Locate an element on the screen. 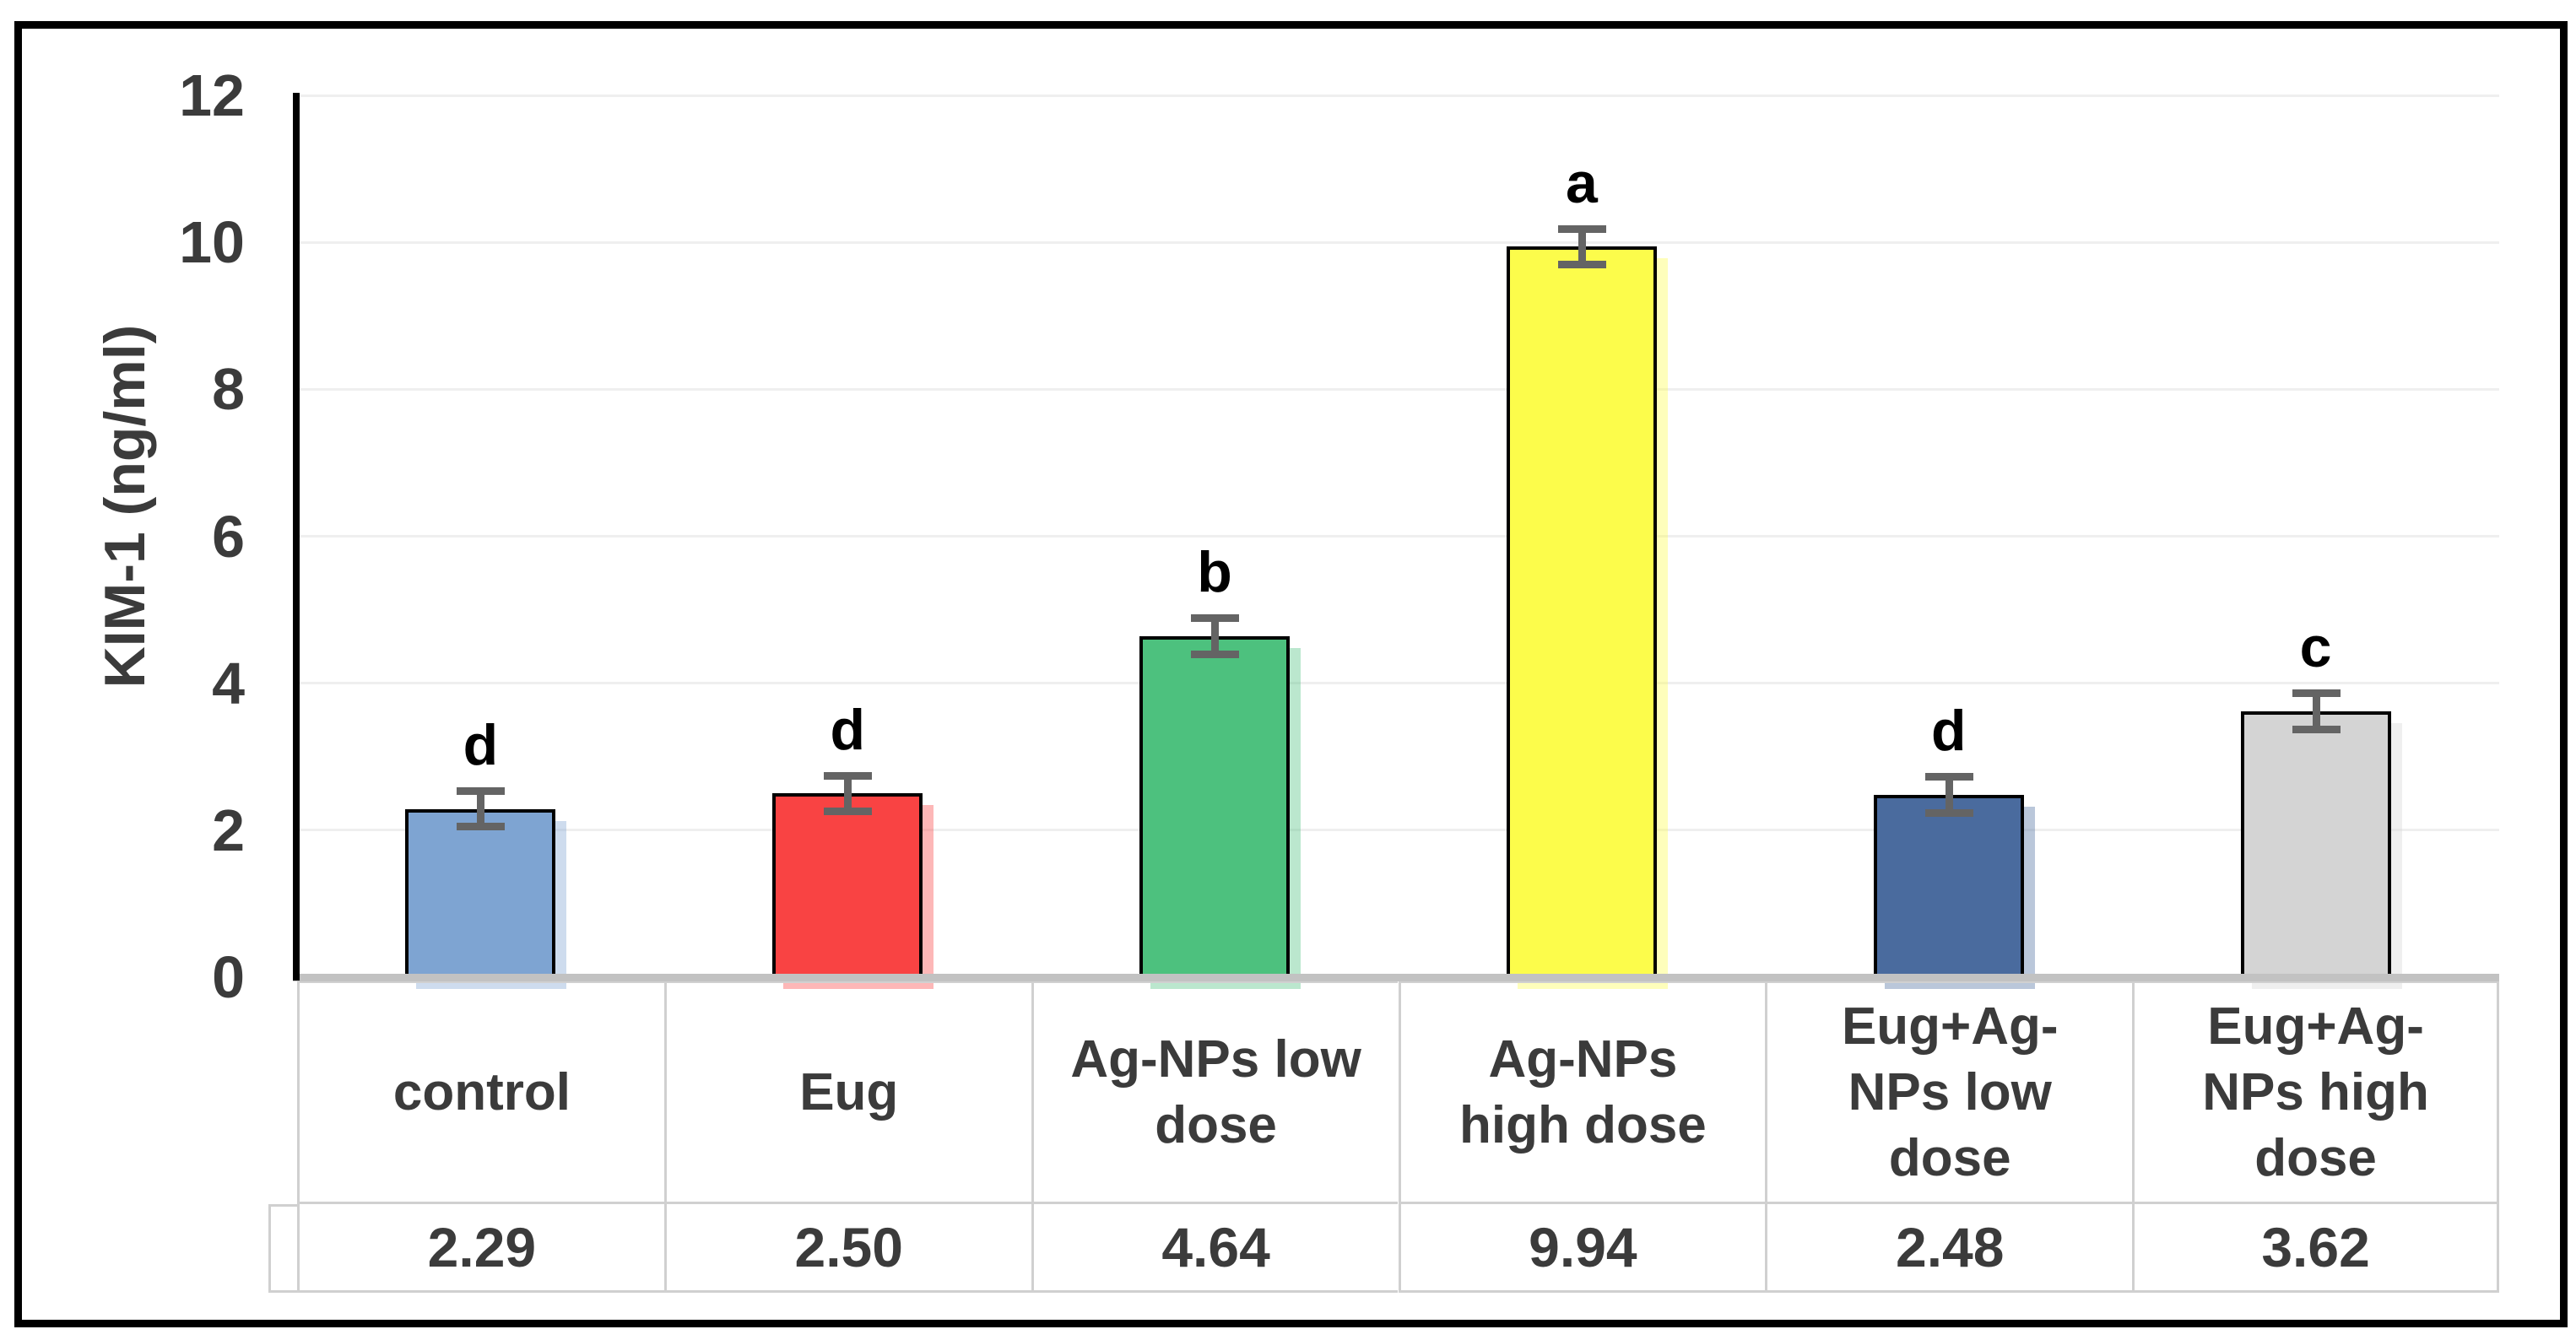  category-cell-2: Ag-NPs low dose is located at coordinates (1215, 1092).